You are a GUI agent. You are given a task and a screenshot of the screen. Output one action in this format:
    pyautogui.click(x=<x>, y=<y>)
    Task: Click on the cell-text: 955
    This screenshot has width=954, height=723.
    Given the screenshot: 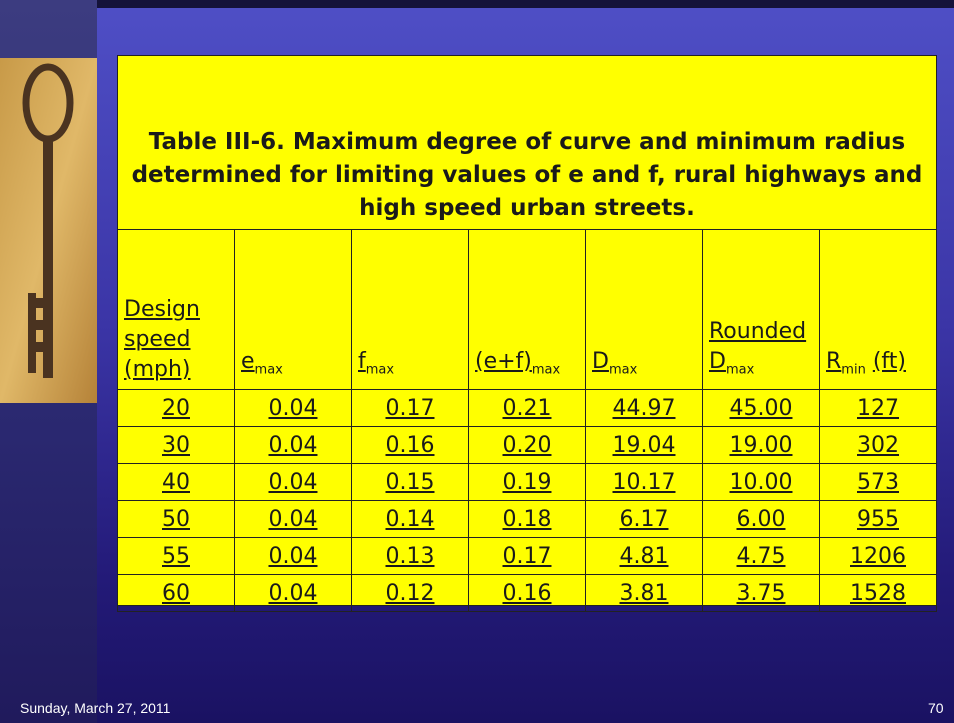 What is the action you would take?
    pyautogui.click(x=878, y=519)
    